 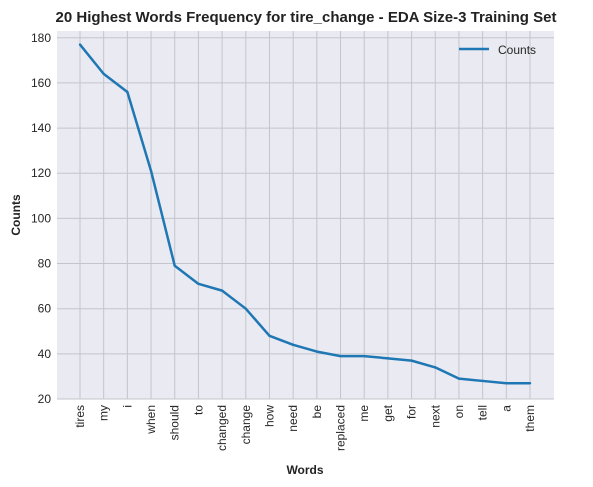 I want to click on x-tick-label: when, so click(x=151, y=420).